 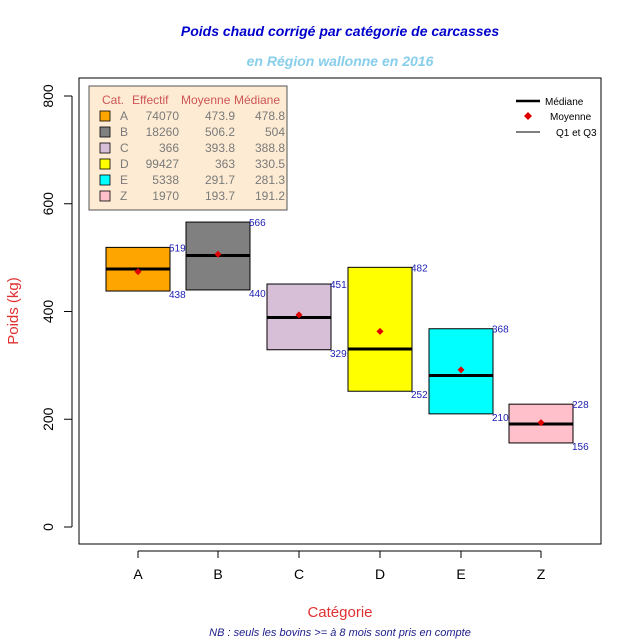 I want to click on x-tick-label: D, so click(x=380, y=574).